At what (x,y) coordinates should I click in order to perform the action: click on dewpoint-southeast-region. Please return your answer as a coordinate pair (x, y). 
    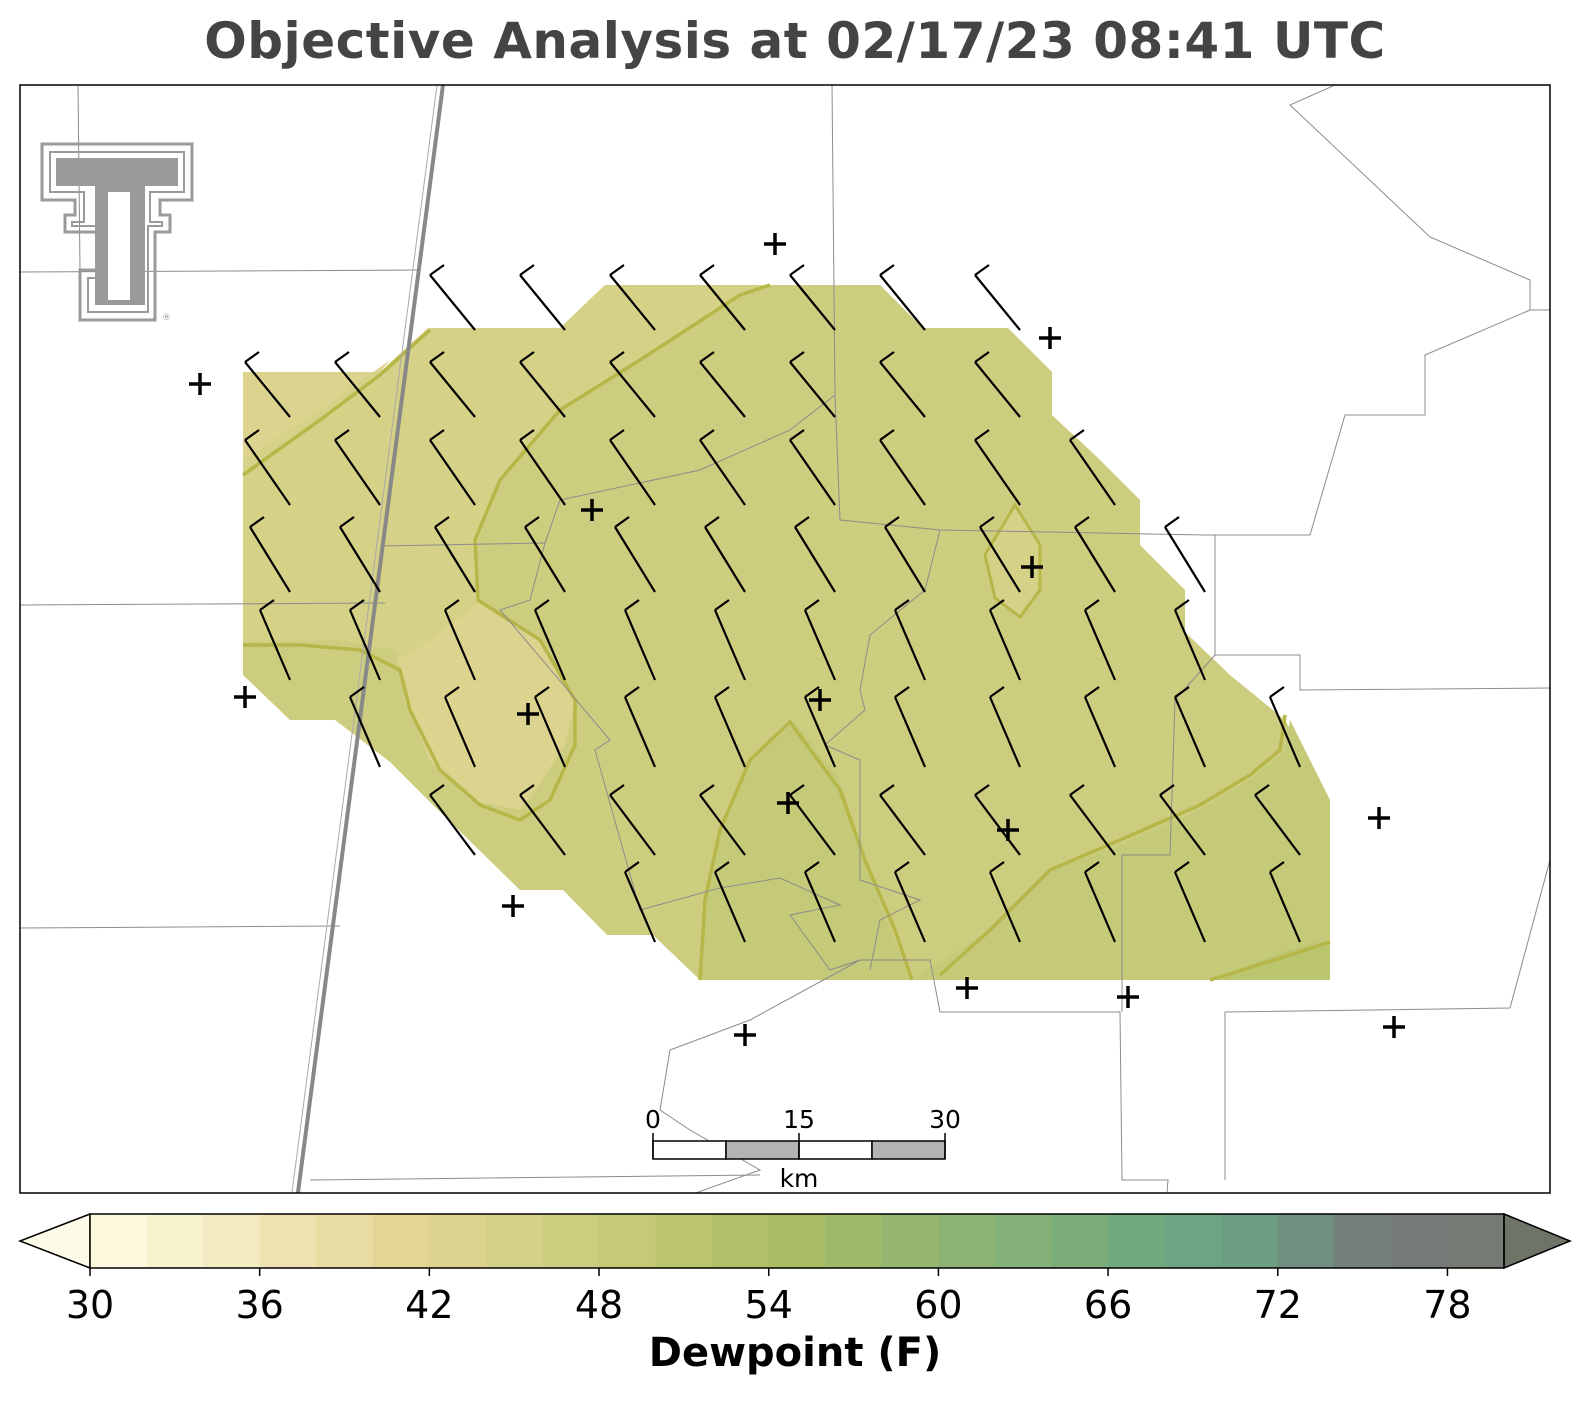
    Looking at the image, I should click on (1120, 850).